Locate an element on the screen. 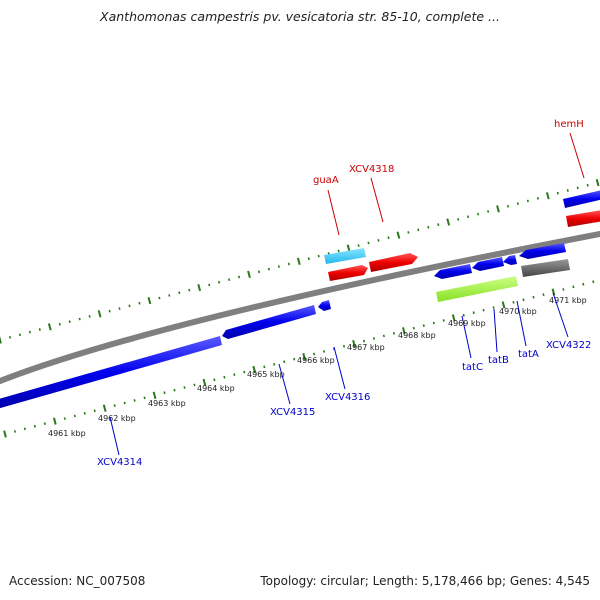  gene-XCV4318 is located at coordinates (393, 262).